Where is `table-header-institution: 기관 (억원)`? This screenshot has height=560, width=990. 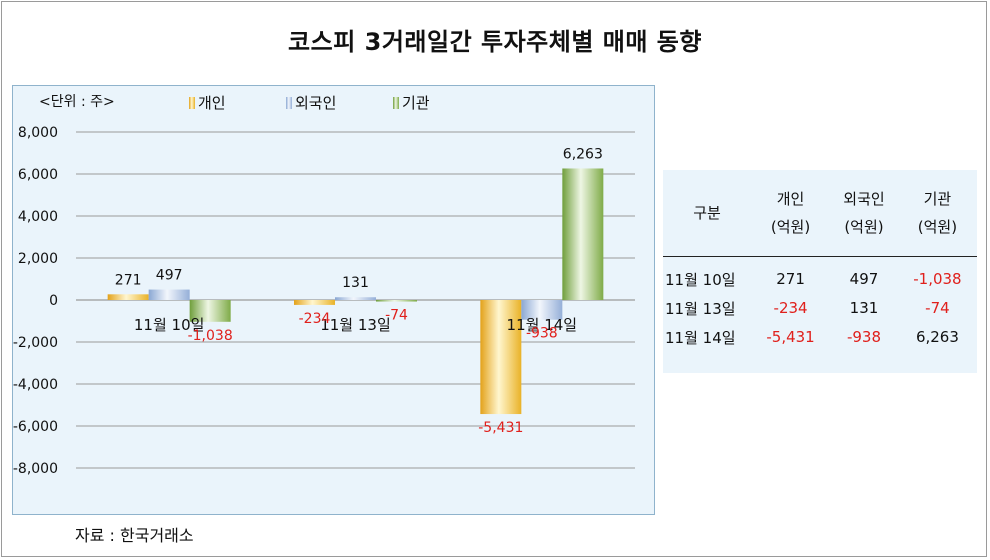 table-header-institution: 기관 (억원) is located at coordinates (937, 213).